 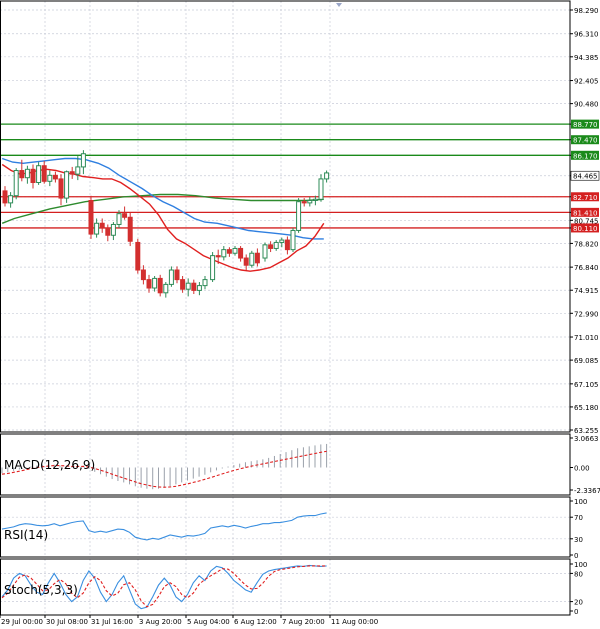 I want to click on ma-green-line, so click(x=162, y=208).